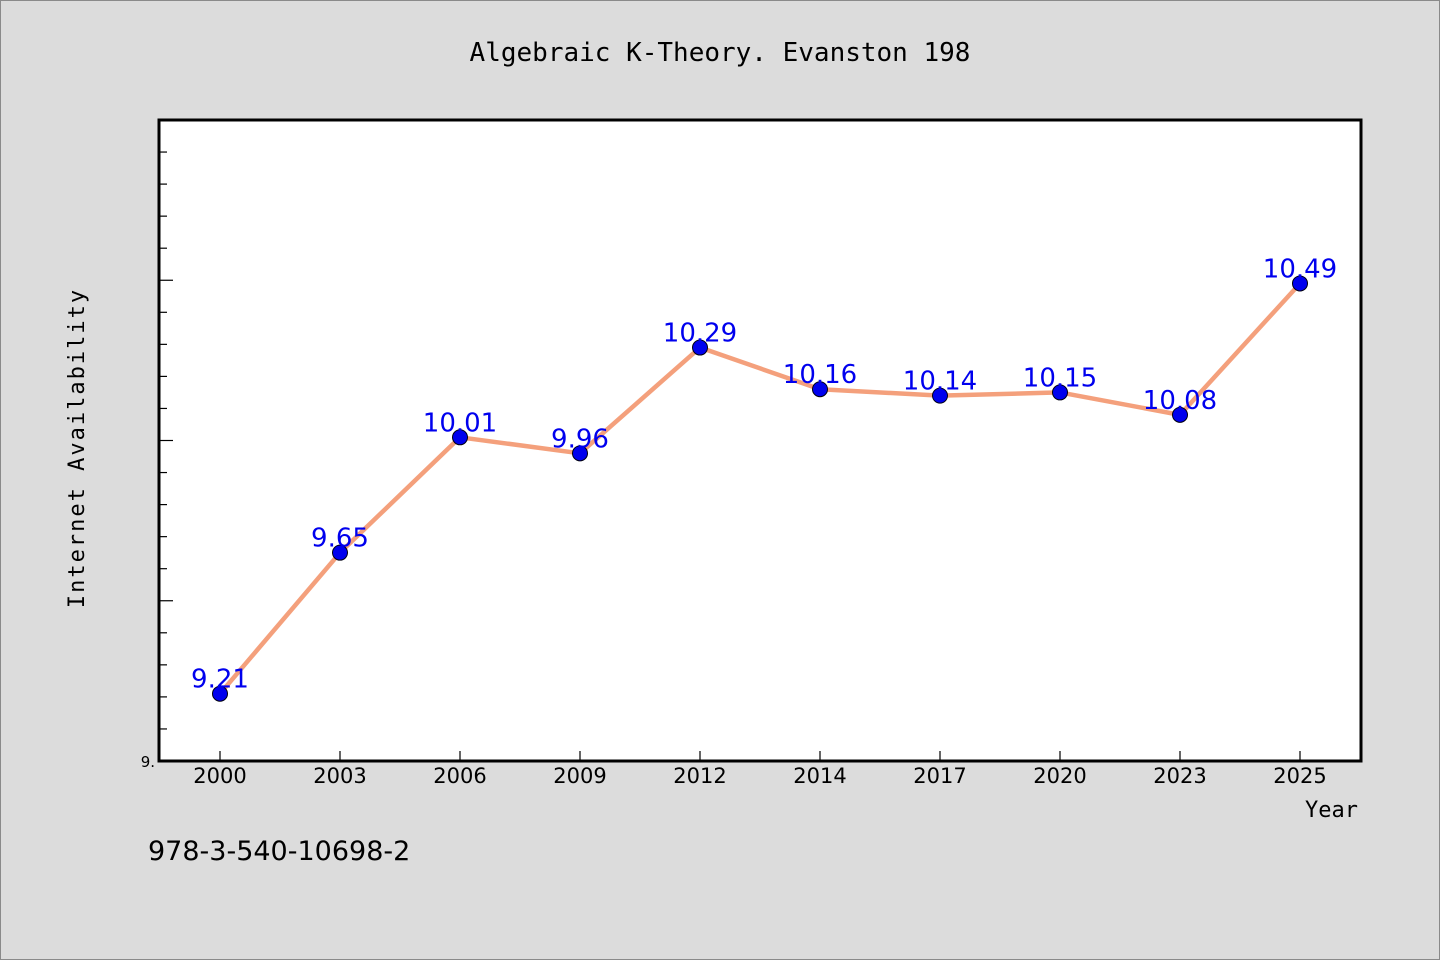 The image size is (1440, 960). What do you see at coordinates (579, 776) in the screenshot?
I see `x-tick-label: 2009` at bounding box center [579, 776].